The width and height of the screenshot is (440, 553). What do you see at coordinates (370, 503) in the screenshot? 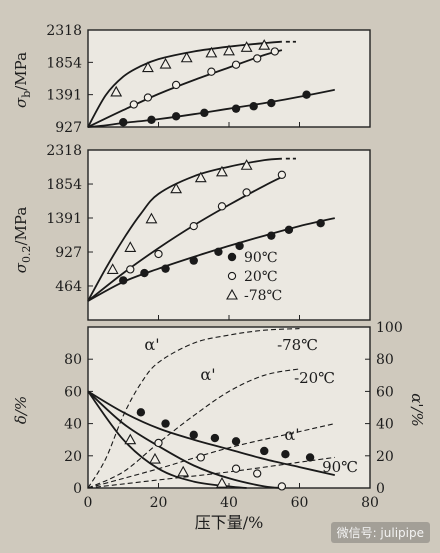
I see `bottom-xtick-label: 80` at bounding box center [370, 503].